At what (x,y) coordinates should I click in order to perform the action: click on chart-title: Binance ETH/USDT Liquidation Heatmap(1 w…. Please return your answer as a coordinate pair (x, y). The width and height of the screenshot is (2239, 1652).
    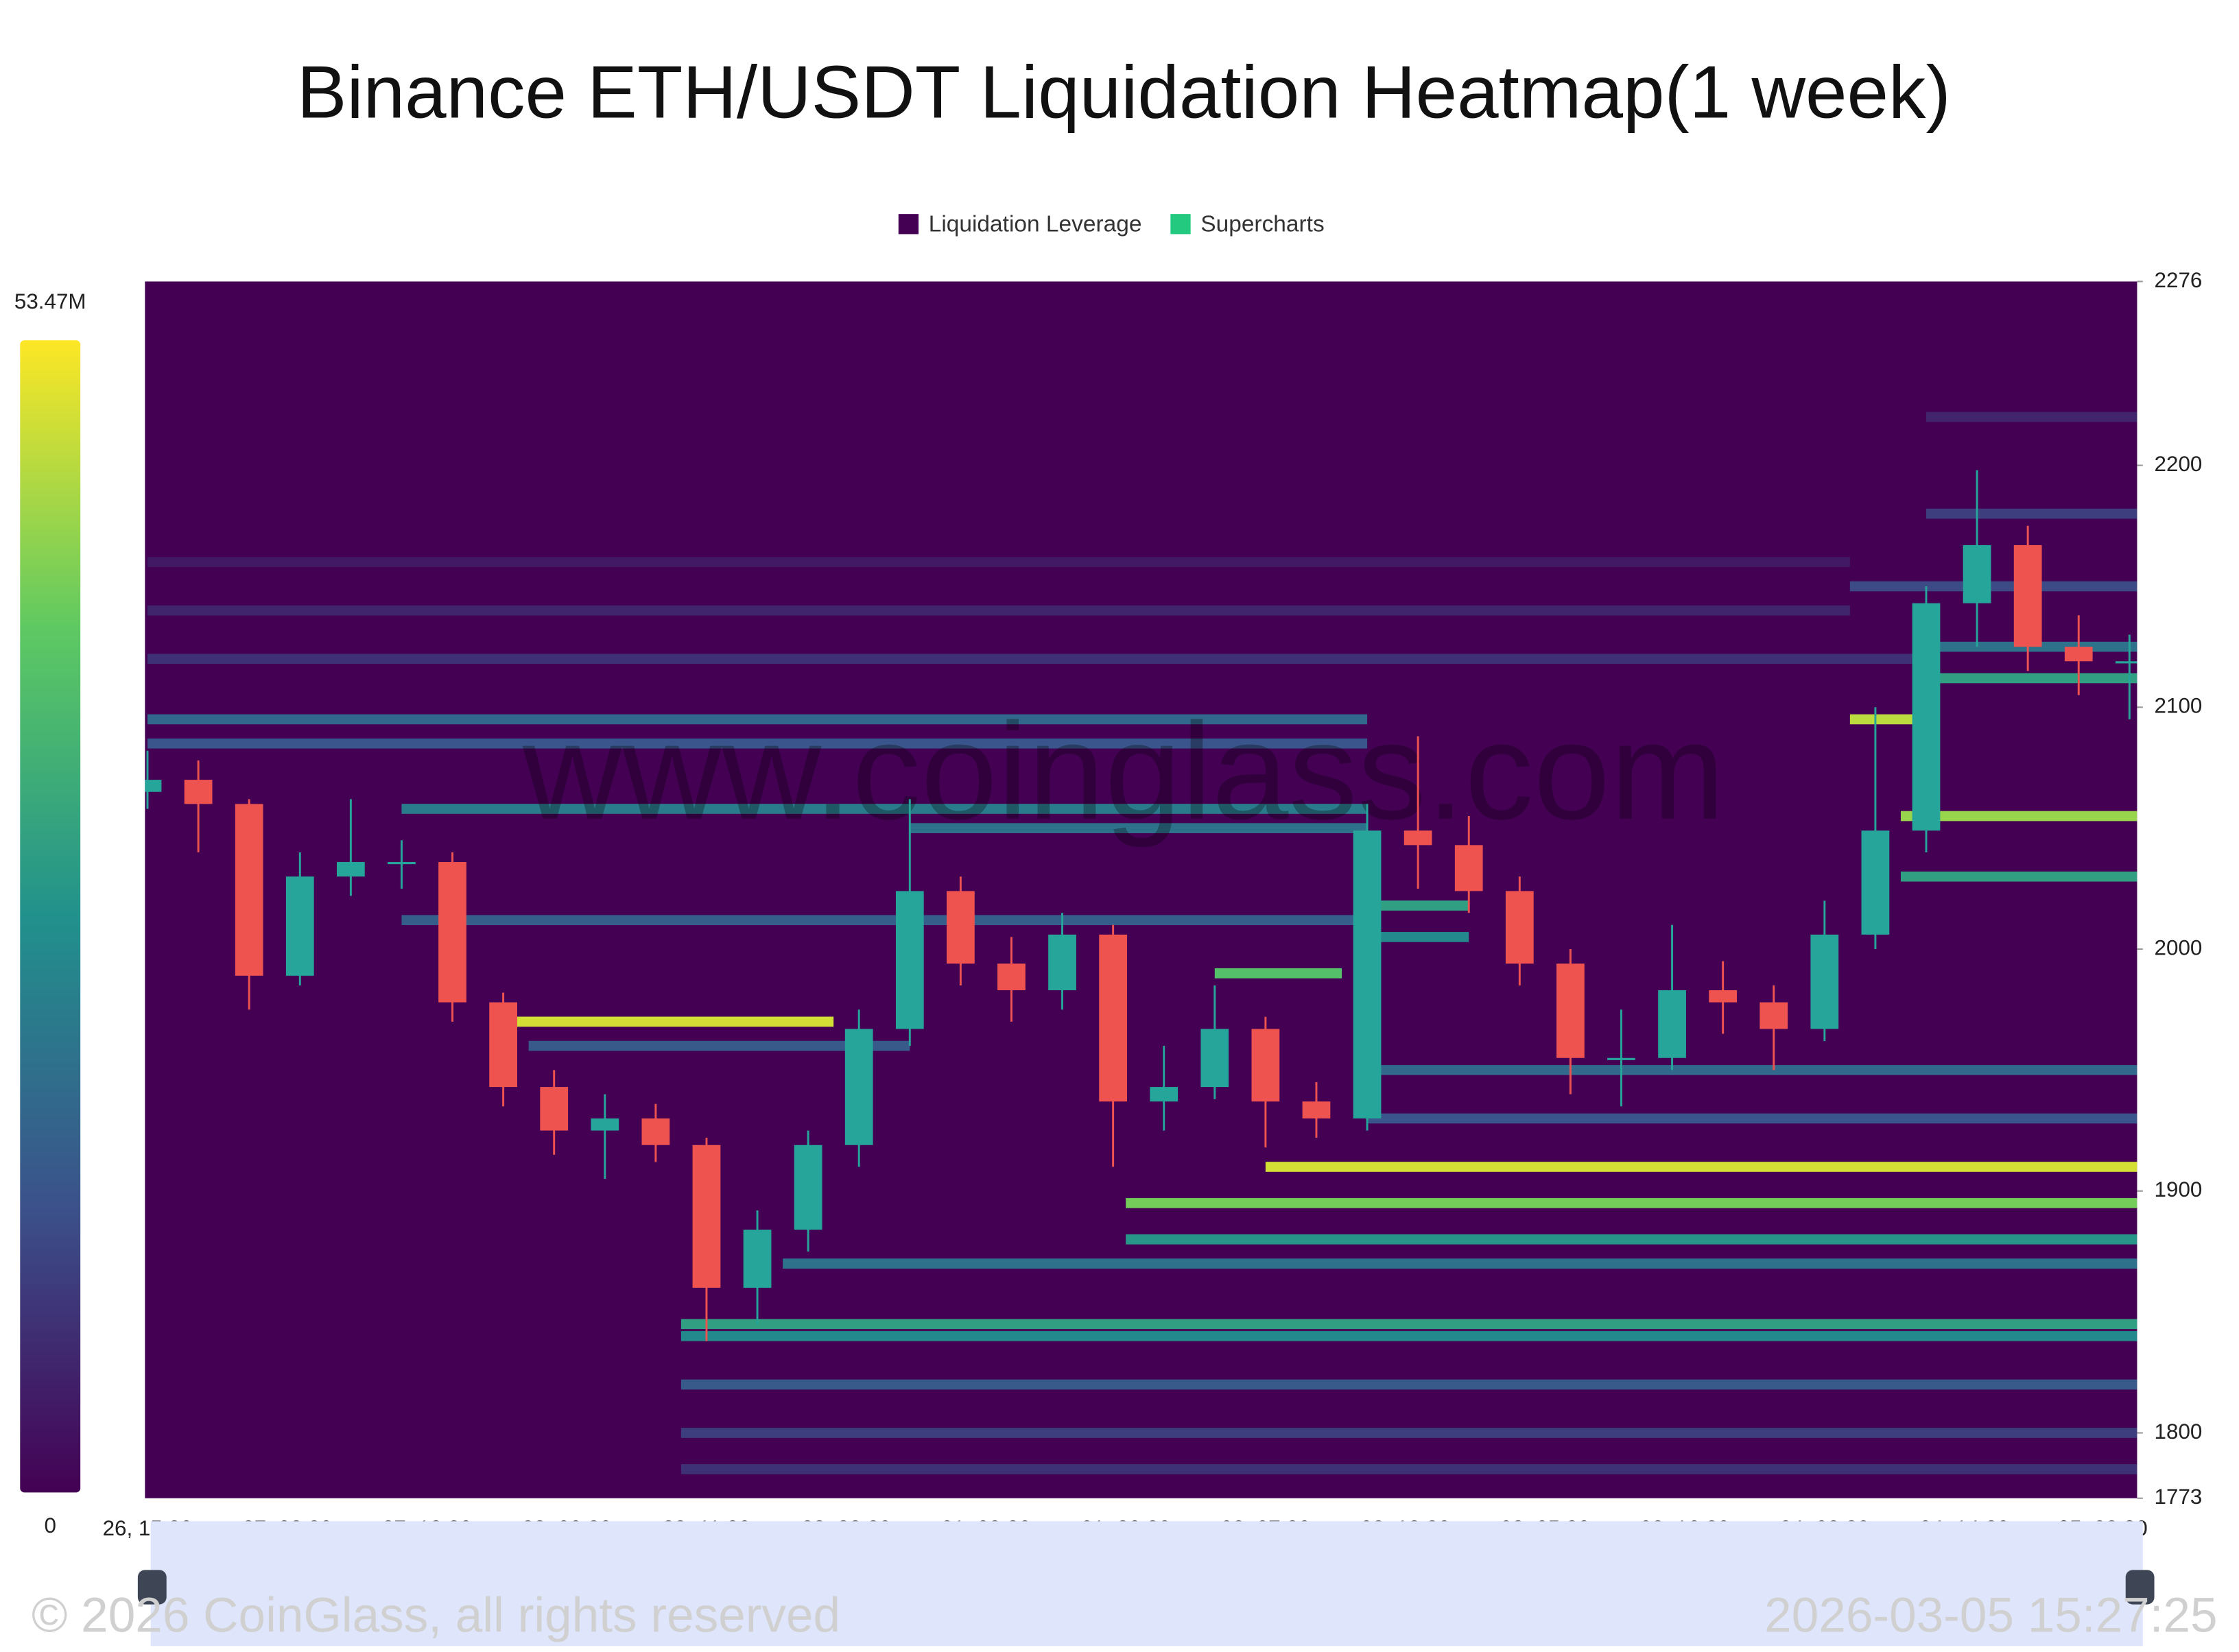
    Looking at the image, I should click on (1124, 92).